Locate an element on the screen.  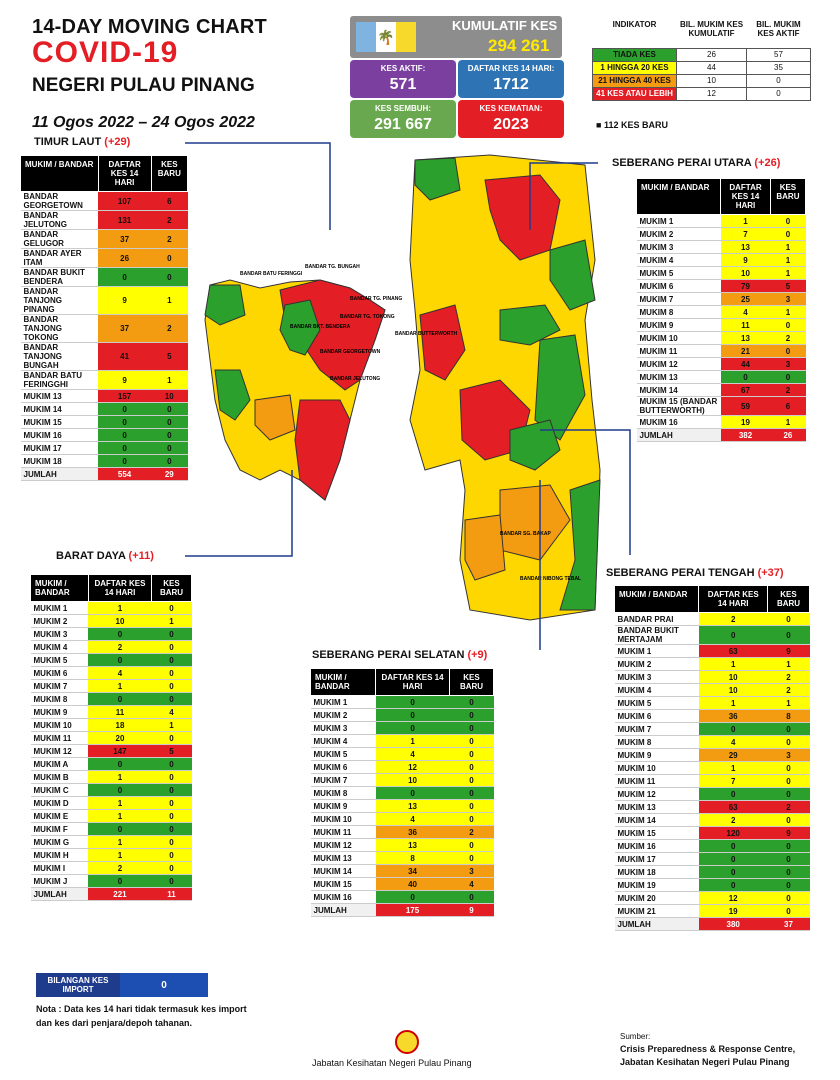
kes-baru-label: 112 KES BARU is located at coordinates (635, 125).